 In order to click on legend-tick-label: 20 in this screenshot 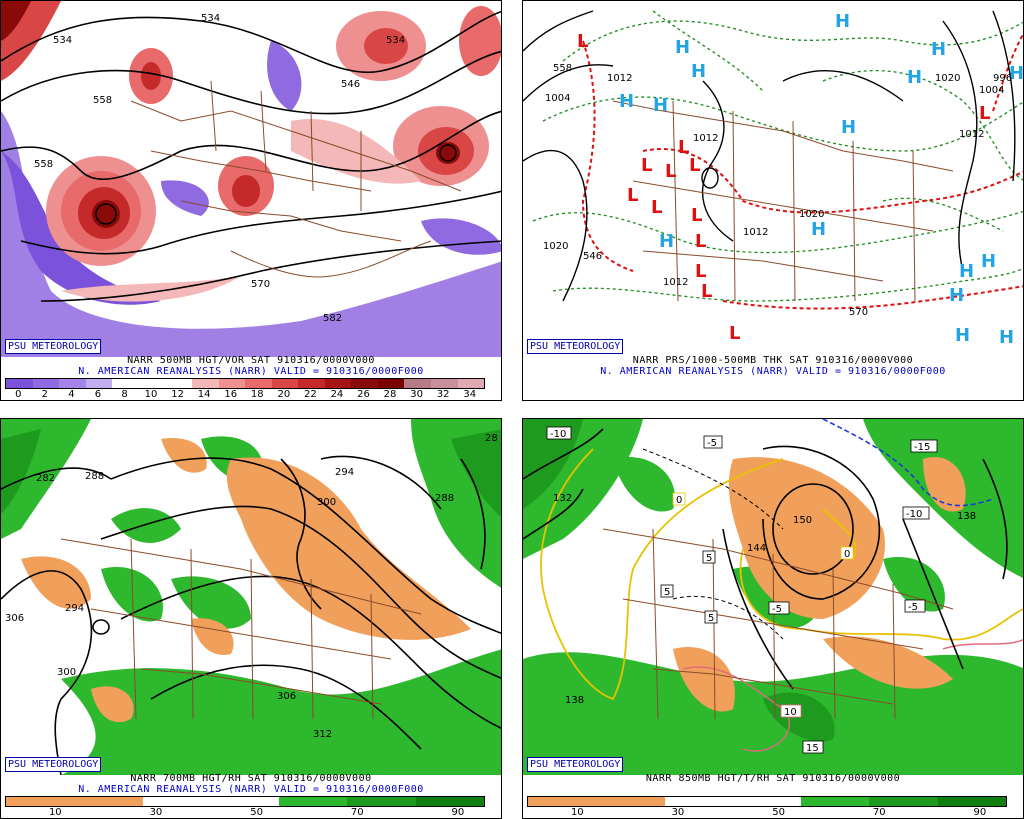, I will do `click(284, 394)`.